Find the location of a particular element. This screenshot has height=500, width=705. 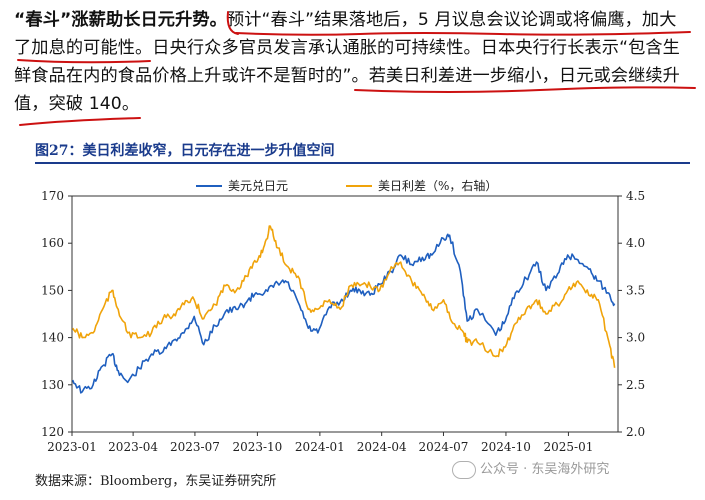

watermark-text: 公众号 · 东吴海外研究 is located at coordinates (545, 469).